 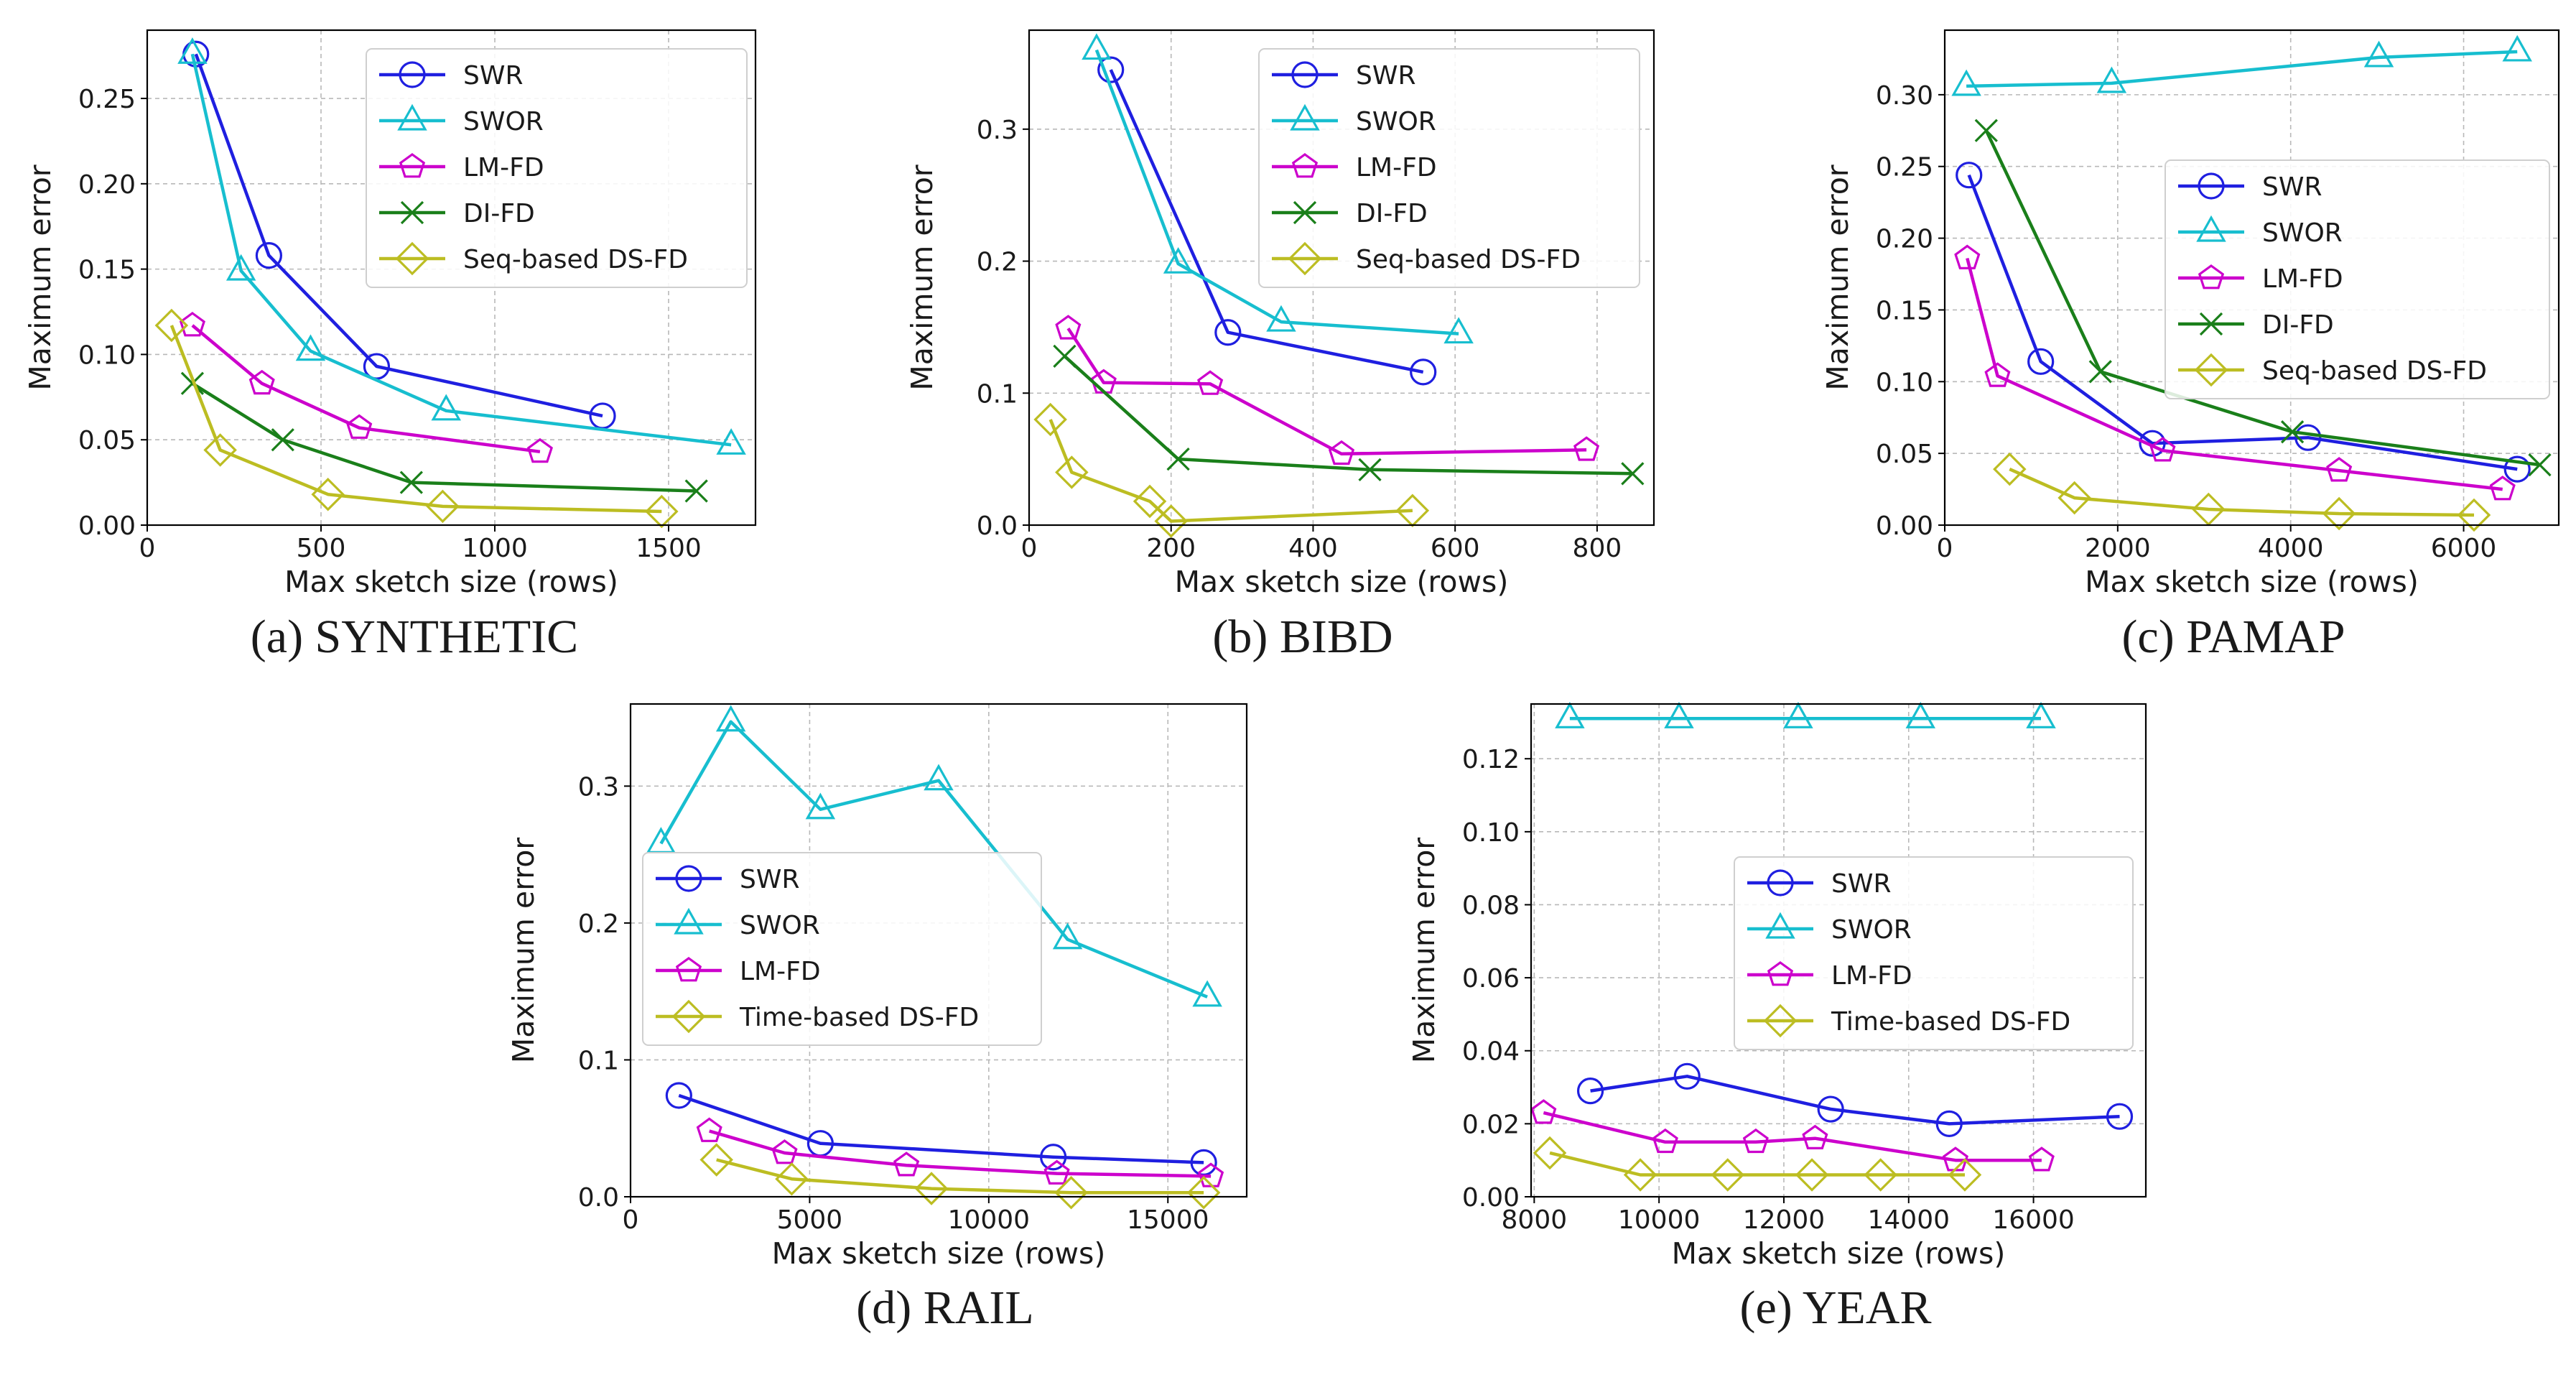 What do you see at coordinates (1660, 1220) in the screenshot?
I see `x-tick-label: 10000` at bounding box center [1660, 1220].